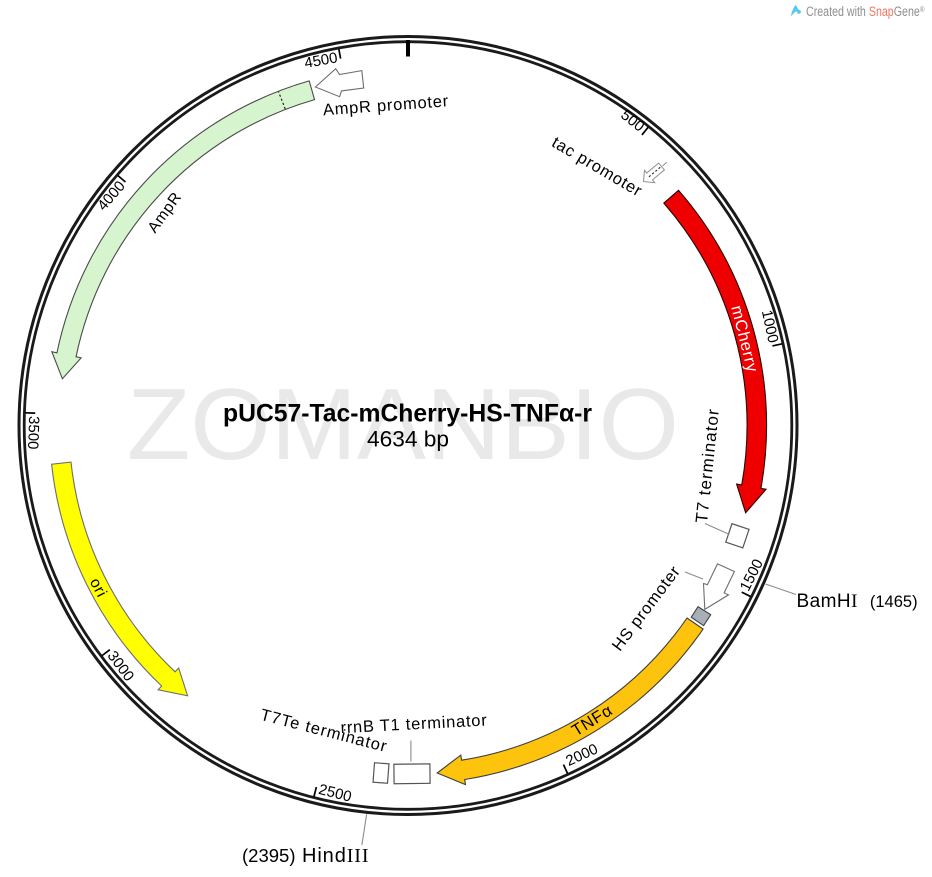 The width and height of the screenshot is (932, 877). I want to click on svg-text: 3500, so click(33, 433).